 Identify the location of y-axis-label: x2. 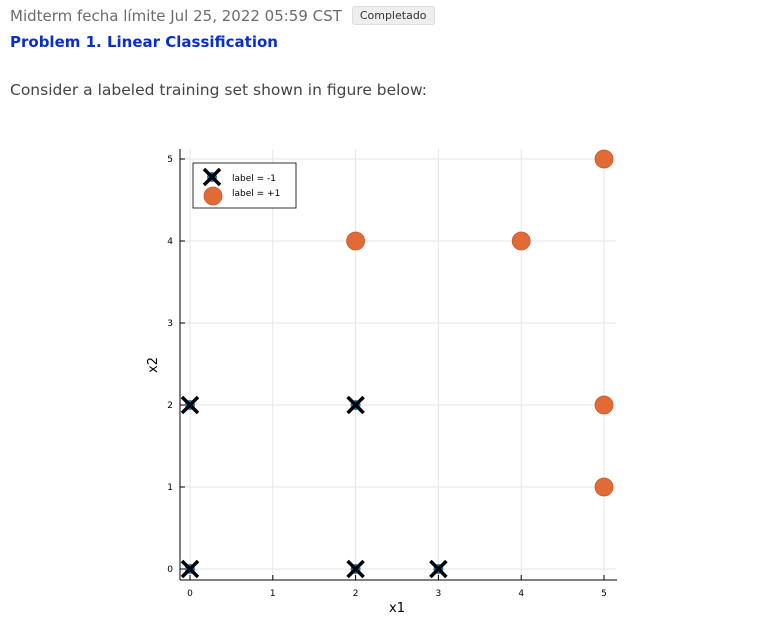
(153, 365).